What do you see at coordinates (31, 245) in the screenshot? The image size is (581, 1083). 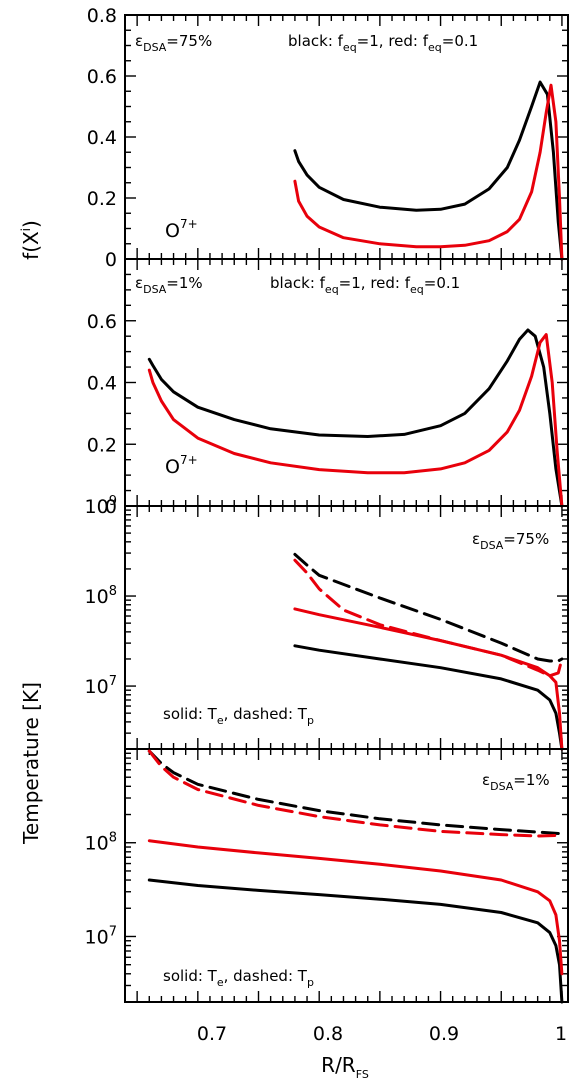 I see `y-axis-title-f-main: f(X` at bounding box center [31, 245].